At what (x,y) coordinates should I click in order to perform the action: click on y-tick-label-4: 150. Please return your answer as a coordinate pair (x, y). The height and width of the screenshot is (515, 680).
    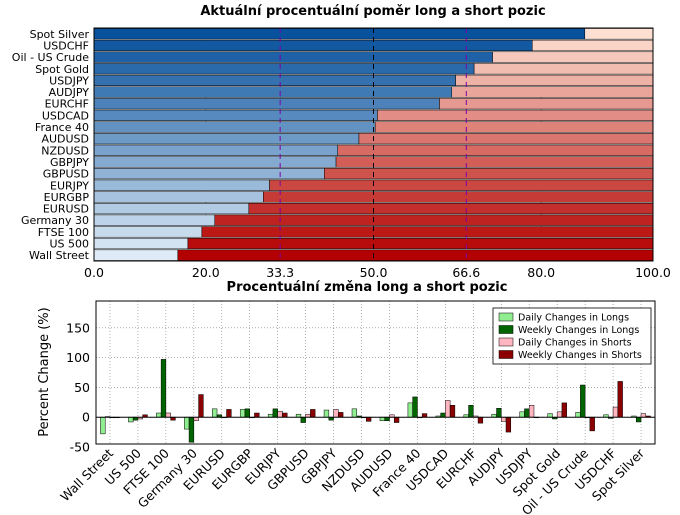
    Looking at the image, I should click on (78, 327).